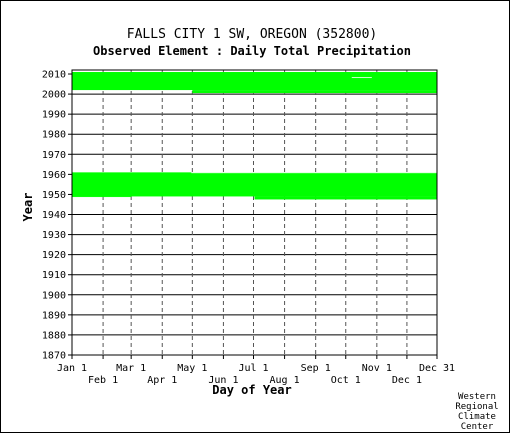 This screenshot has height=433, width=510. I want to click on y-tick-label: 1890, so click(54, 315).